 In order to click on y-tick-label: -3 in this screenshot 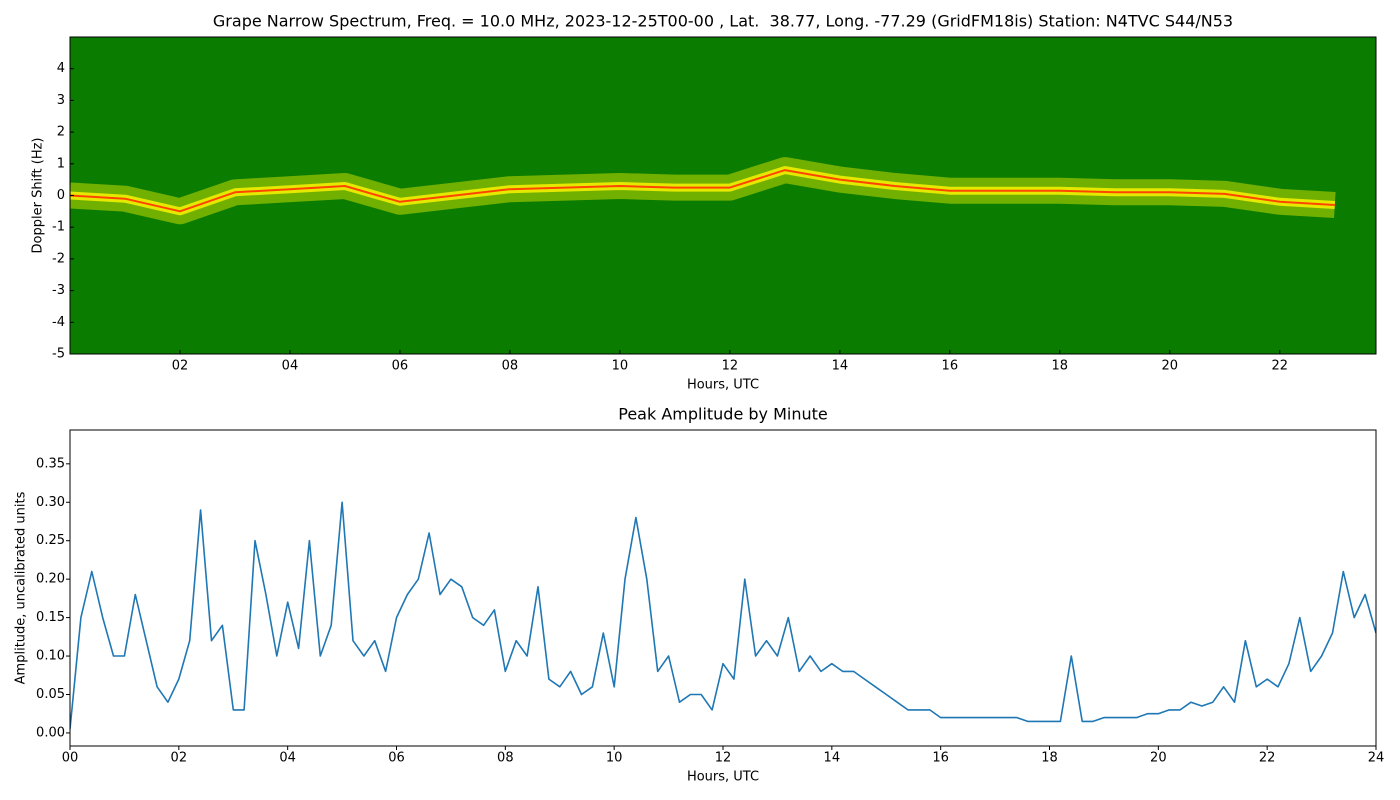, I will do `click(58, 290)`.